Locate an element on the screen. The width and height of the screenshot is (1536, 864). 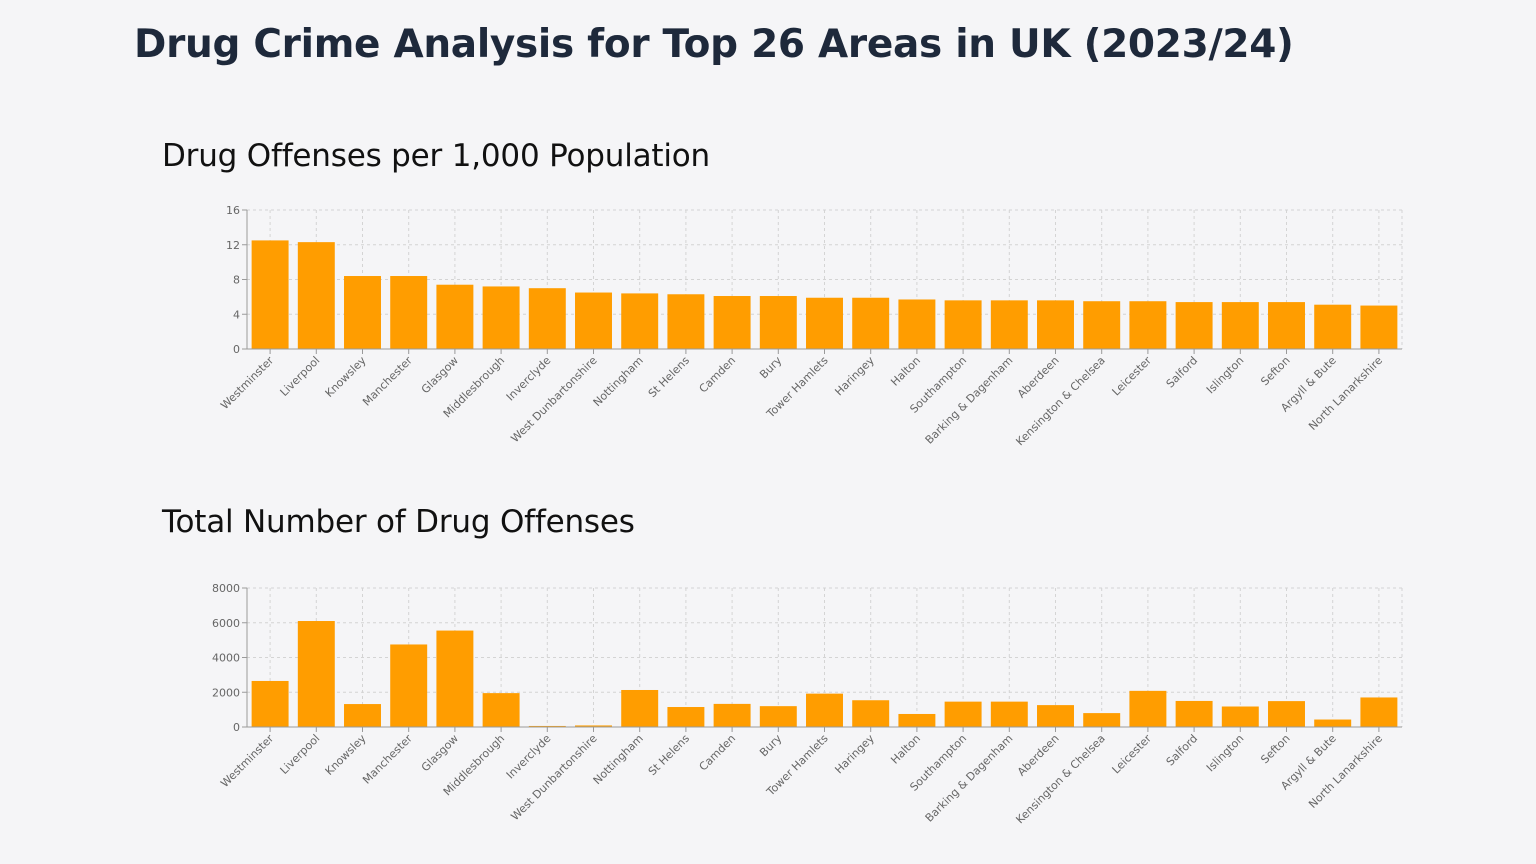
y-tick-label: 0 is located at coordinates (236, 727).